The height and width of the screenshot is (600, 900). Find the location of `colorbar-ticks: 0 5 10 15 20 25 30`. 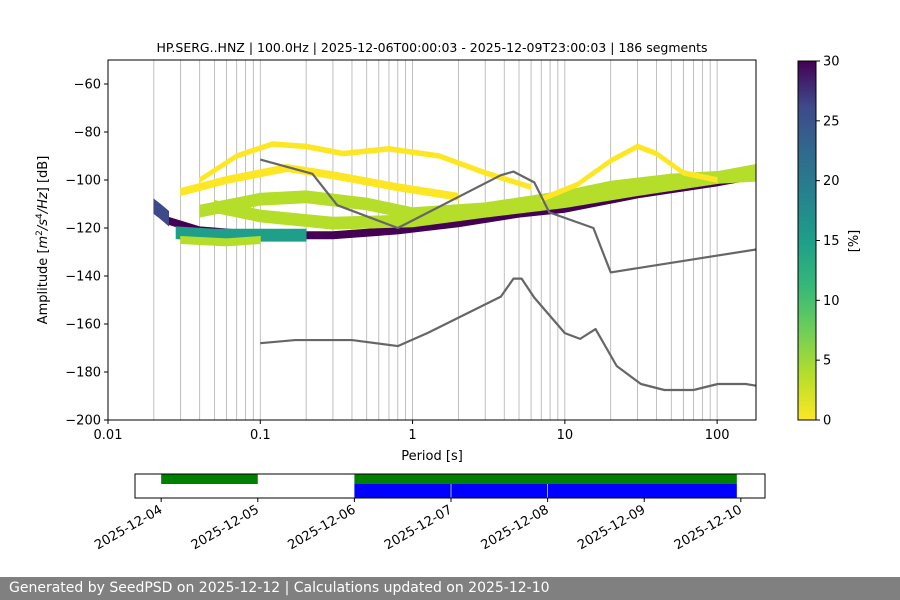

colorbar-ticks: 0 5 10 15 20 25 30 is located at coordinates (828, 242).